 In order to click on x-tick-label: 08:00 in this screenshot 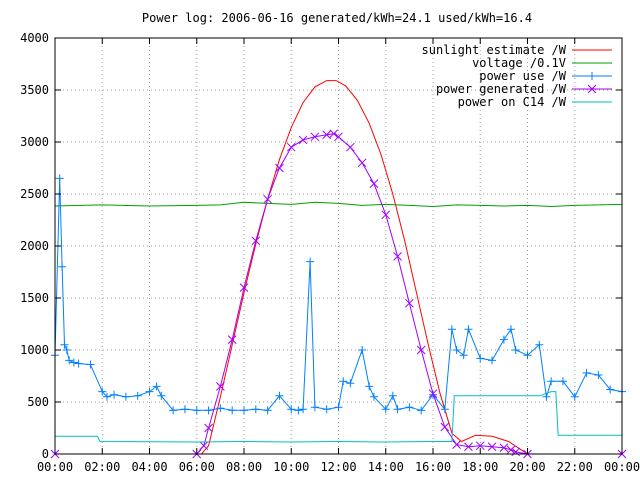, I will do `click(244, 467)`.